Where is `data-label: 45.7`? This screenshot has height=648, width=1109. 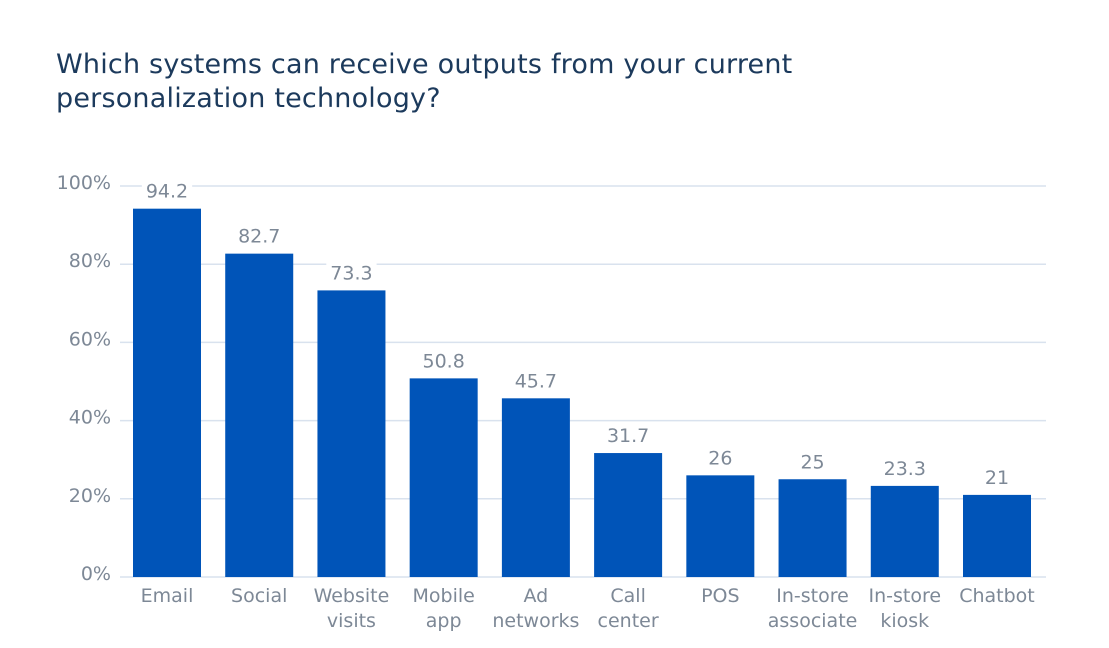
data-label: 45.7 is located at coordinates (536, 381).